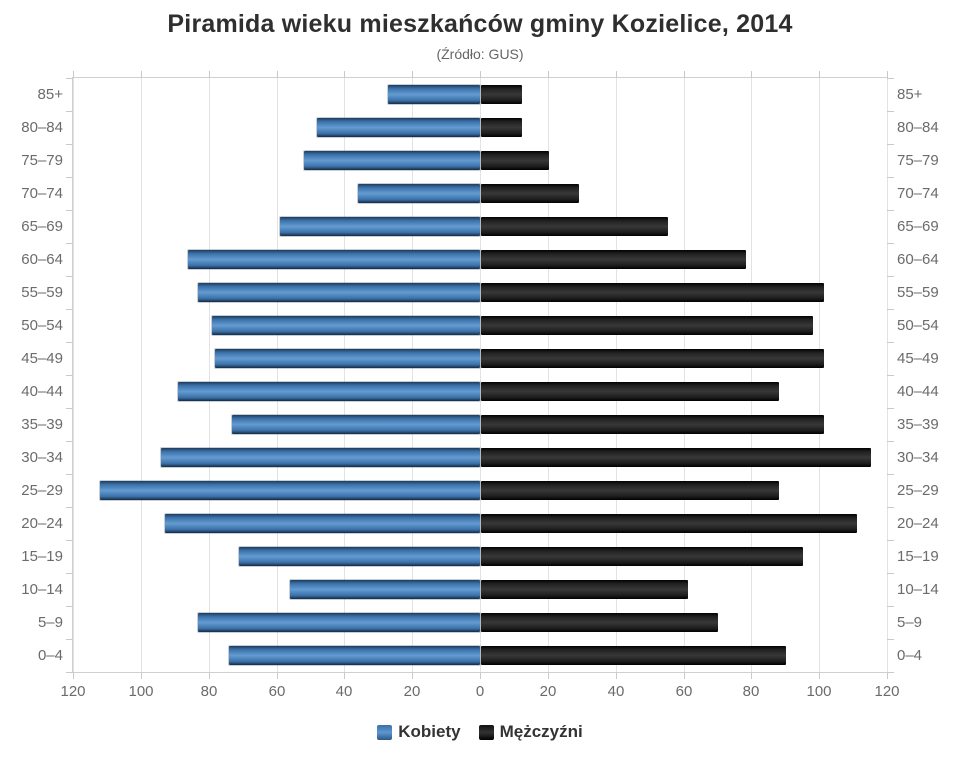 Image resolution: width=960 pixels, height=768 pixels. Describe the element at coordinates (918, 325) in the screenshot. I see `category-label-right: 50–54` at that location.